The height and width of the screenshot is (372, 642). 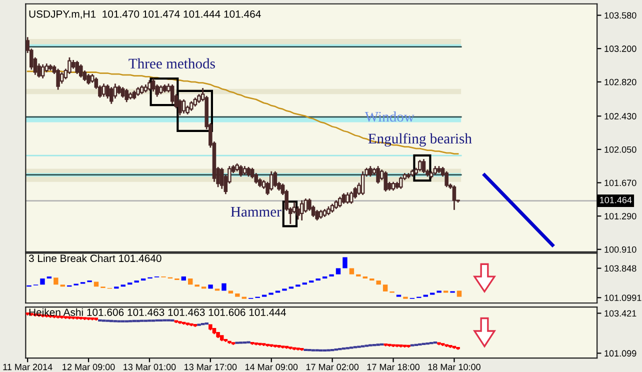 I want to click on y-tick-label: 102.430, so click(x=620, y=116).